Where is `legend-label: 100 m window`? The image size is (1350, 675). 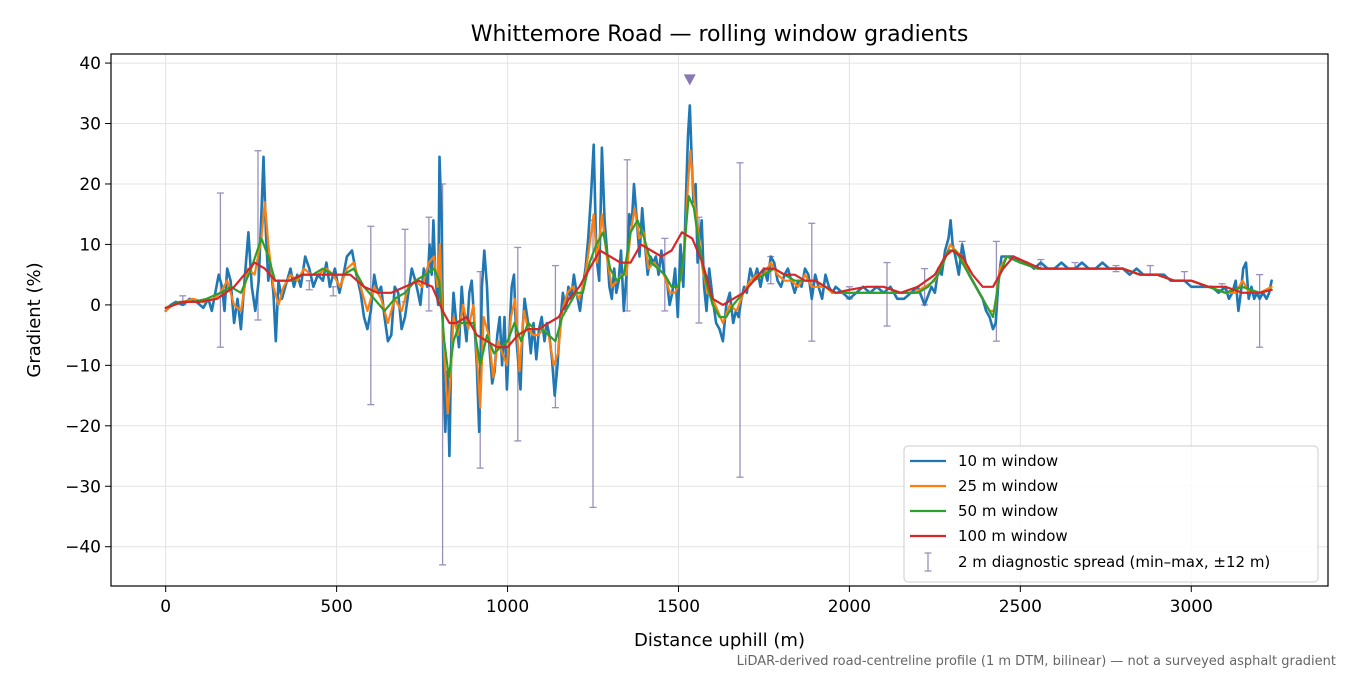 legend-label: 100 m window is located at coordinates (1013, 536).